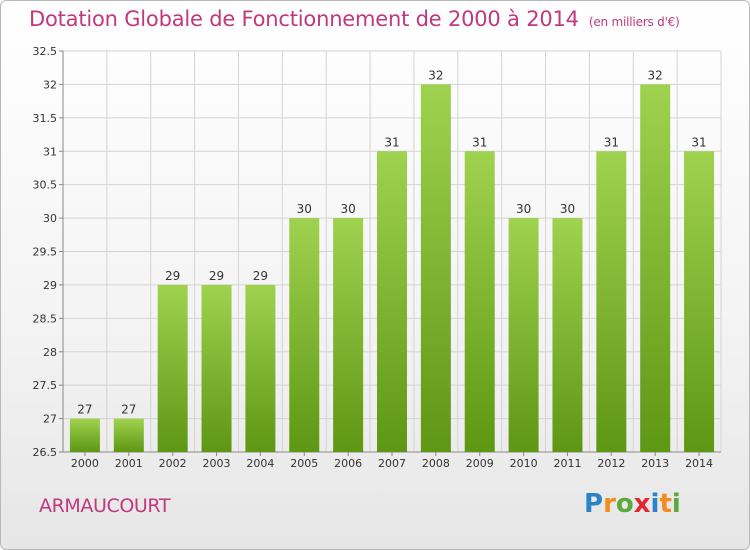 The height and width of the screenshot is (550, 750). What do you see at coordinates (524, 463) in the screenshot?
I see `x-tick-label: 2010` at bounding box center [524, 463].